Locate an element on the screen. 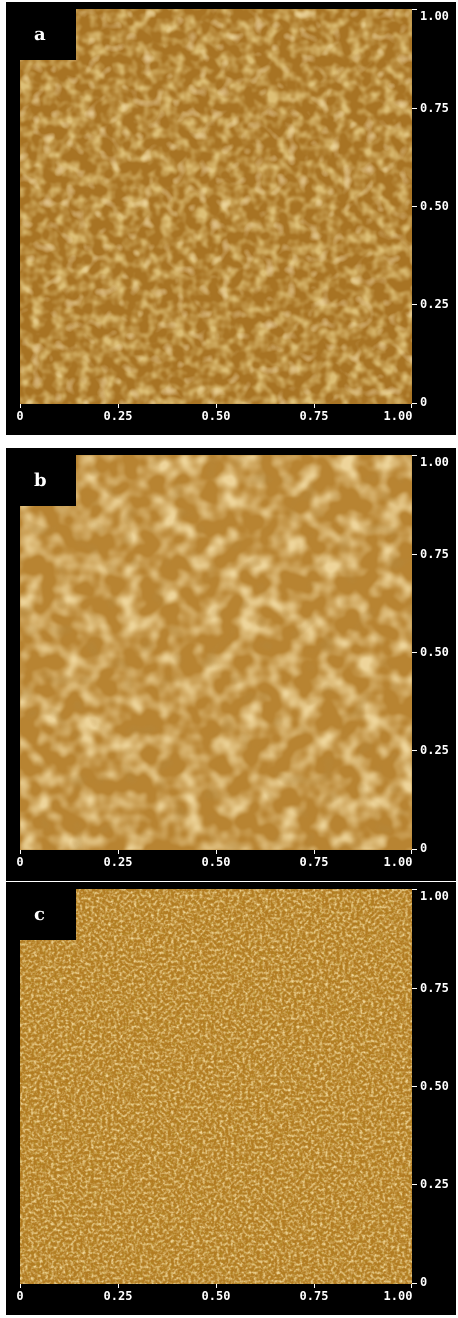 The height and width of the screenshot is (1318, 458). panel-label: c is located at coordinates (39, 914).